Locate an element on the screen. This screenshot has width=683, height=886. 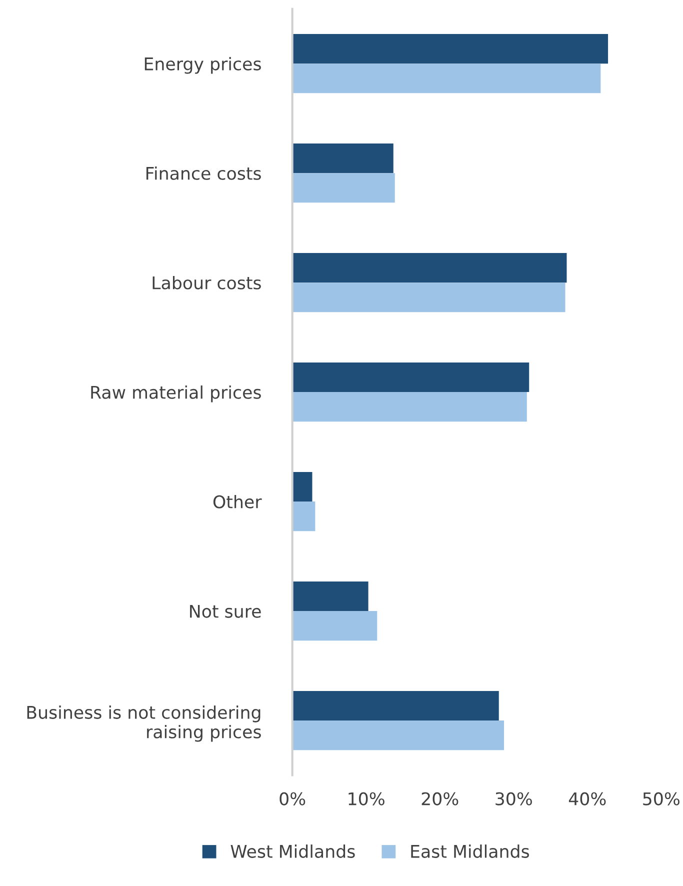
y-tick-label: Labour costs is located at coordinates (206, 283).